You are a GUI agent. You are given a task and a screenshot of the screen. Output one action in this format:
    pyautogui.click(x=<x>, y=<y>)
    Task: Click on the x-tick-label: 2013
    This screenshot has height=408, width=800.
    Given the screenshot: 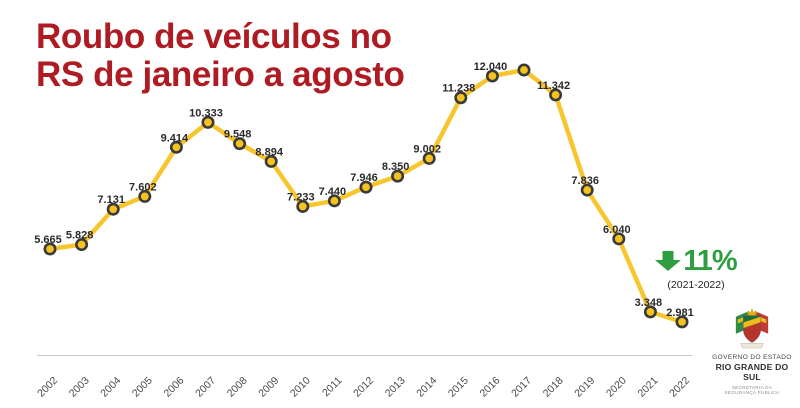 What is the action you would take?
    pyautogui.click(x=395, y=387)
    